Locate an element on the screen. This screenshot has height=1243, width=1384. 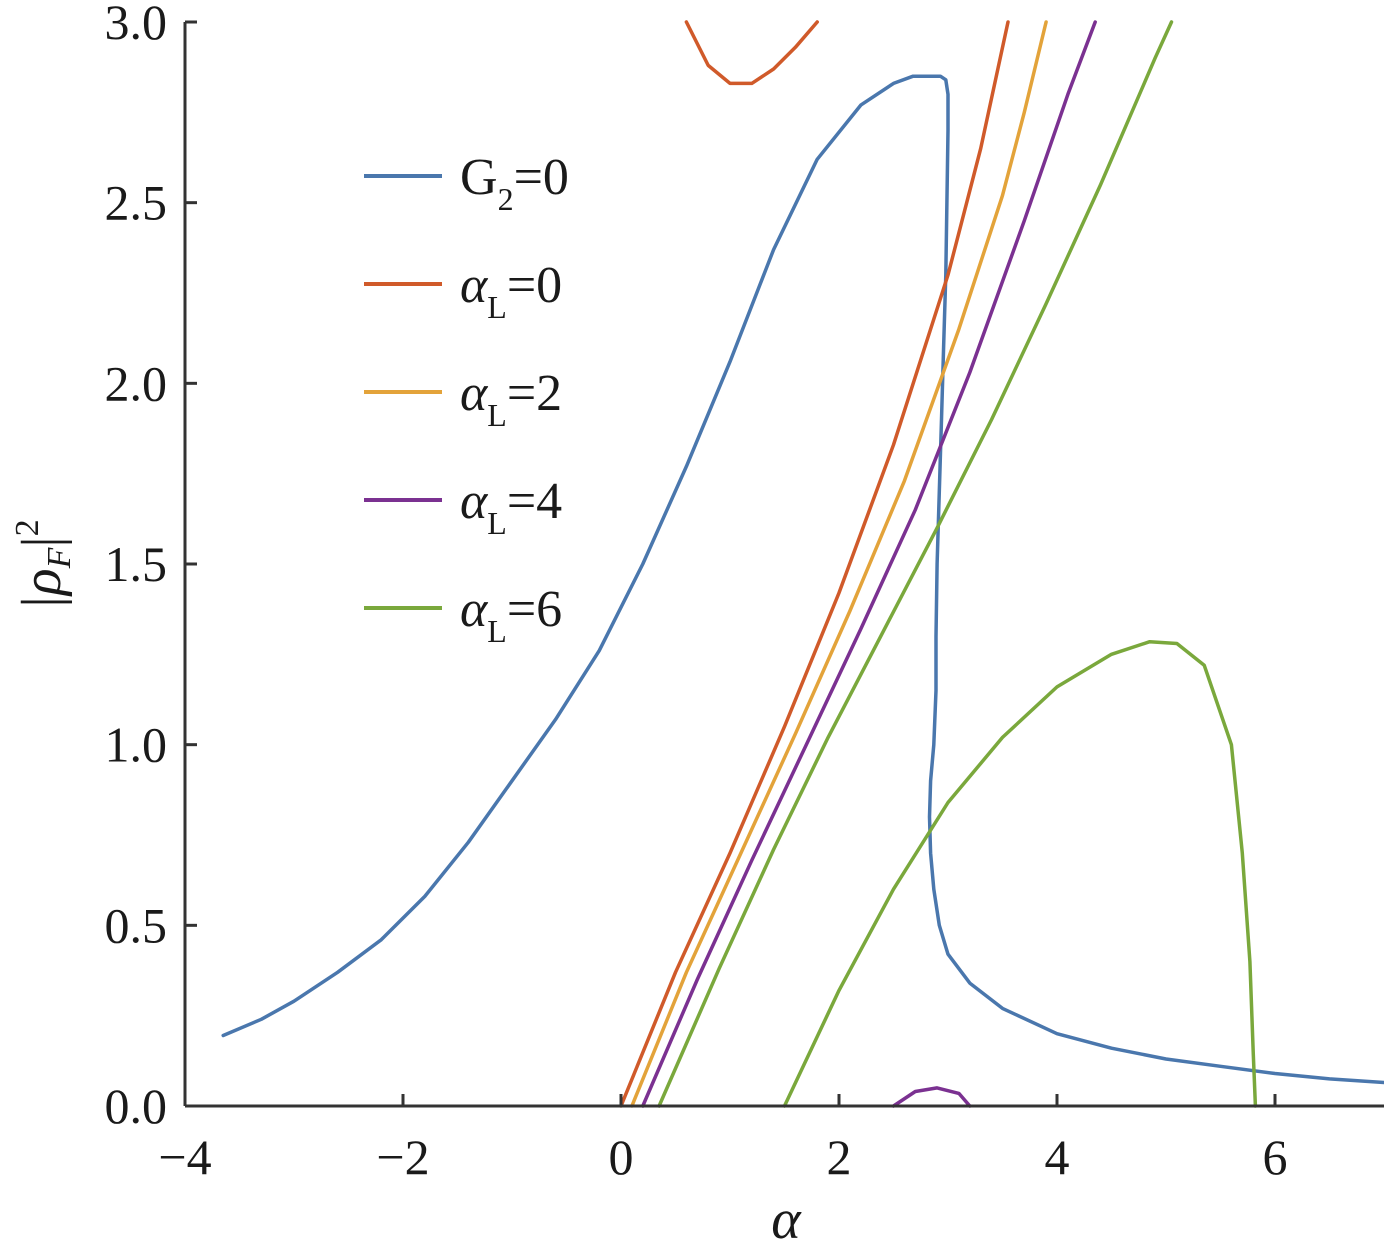
legend-label: αL=0 is located at coordinates (511, 291).